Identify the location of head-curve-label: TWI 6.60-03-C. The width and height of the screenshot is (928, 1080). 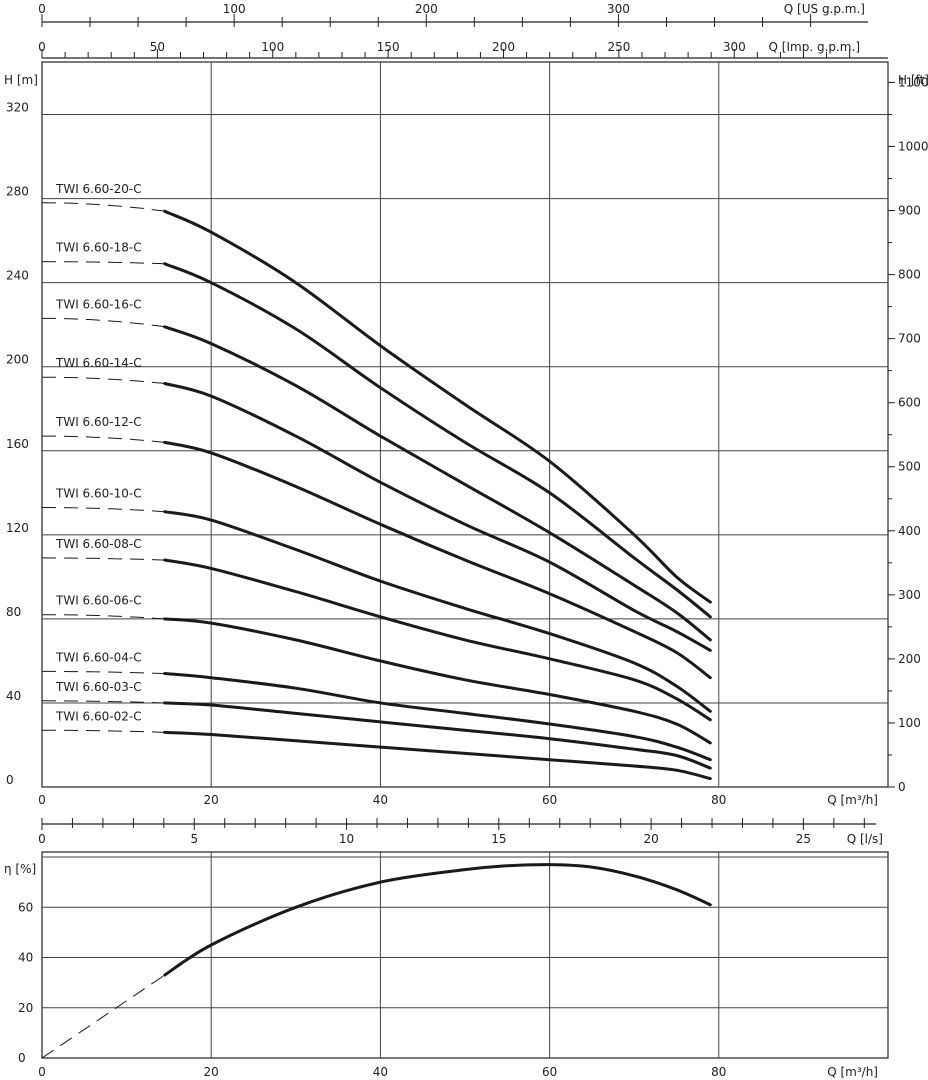
(98, 687).